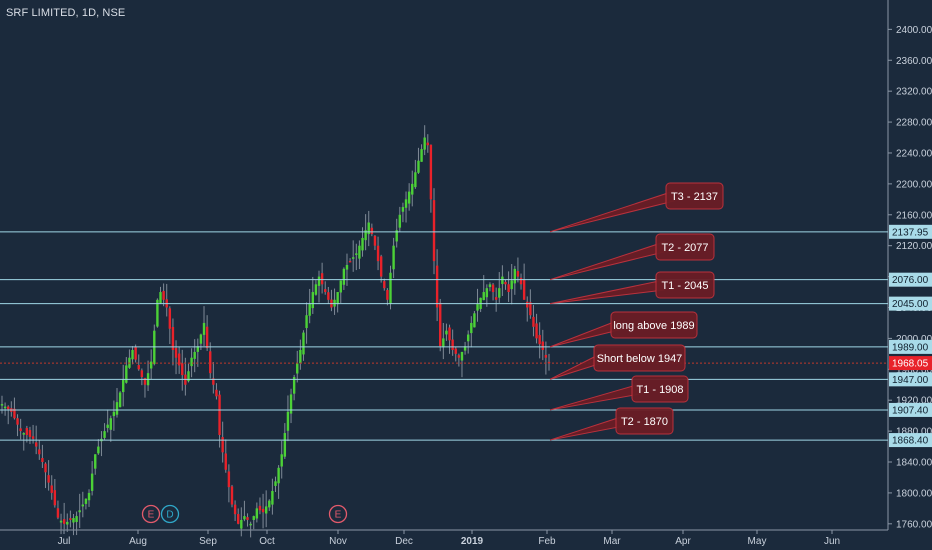 This screenshot has width=932, height=550. I want to click on chart-title: SRF LIMITED, 1D, NSE, so click(66, 13).